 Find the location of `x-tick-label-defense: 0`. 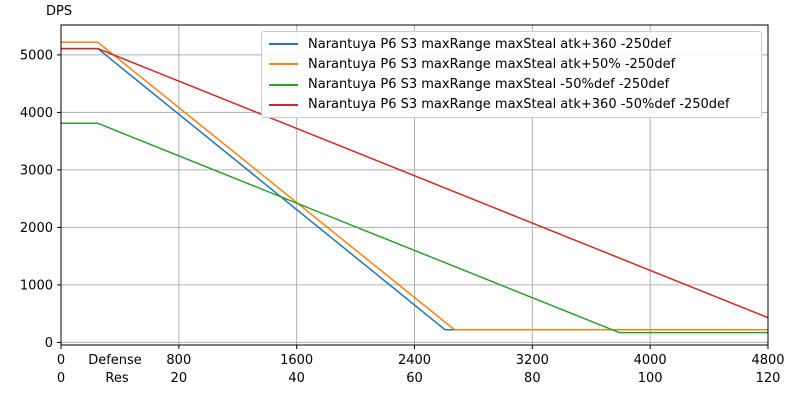

x-tick-label-defense: 0 is located at coordinates (61, 360).